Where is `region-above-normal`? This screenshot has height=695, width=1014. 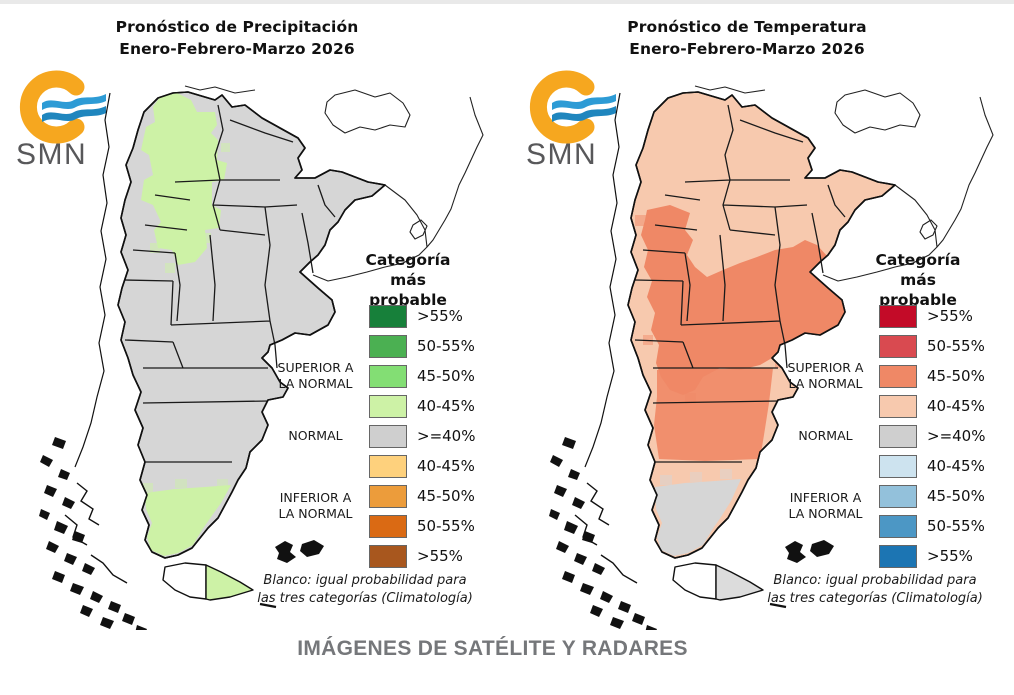 region-above-normal is located at coordinates (186, 324).